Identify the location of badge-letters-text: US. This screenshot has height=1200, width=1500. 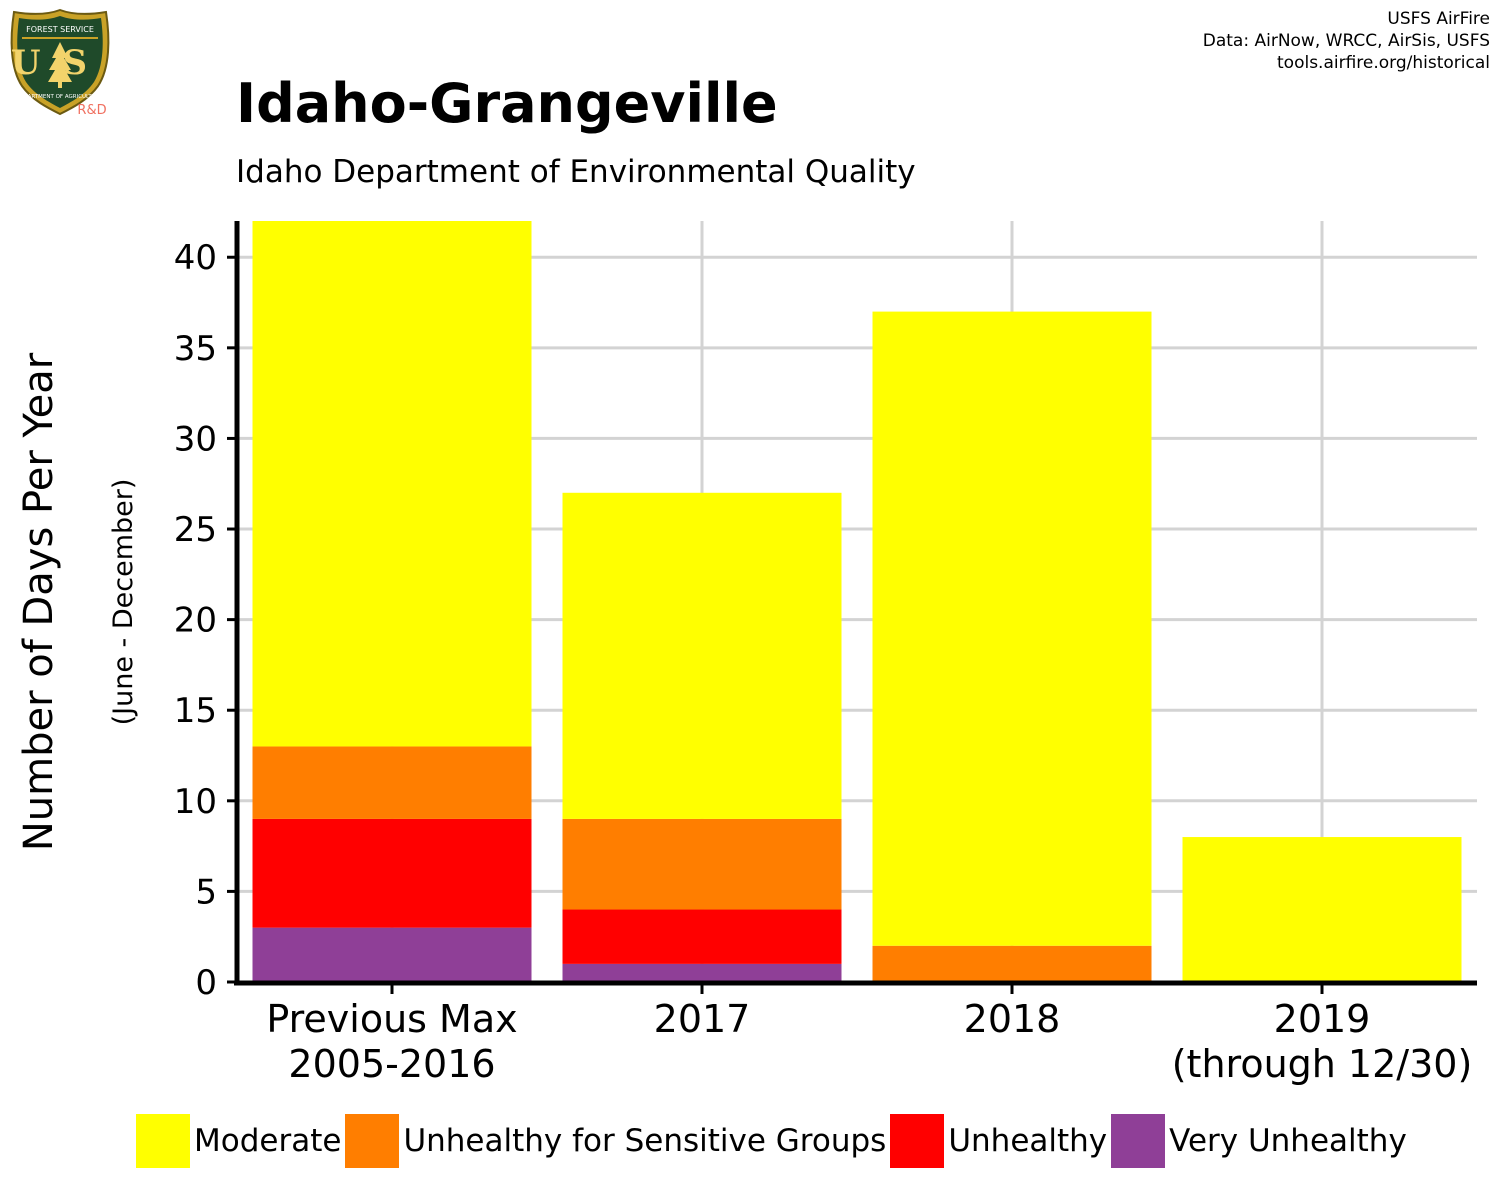
(60, 63).